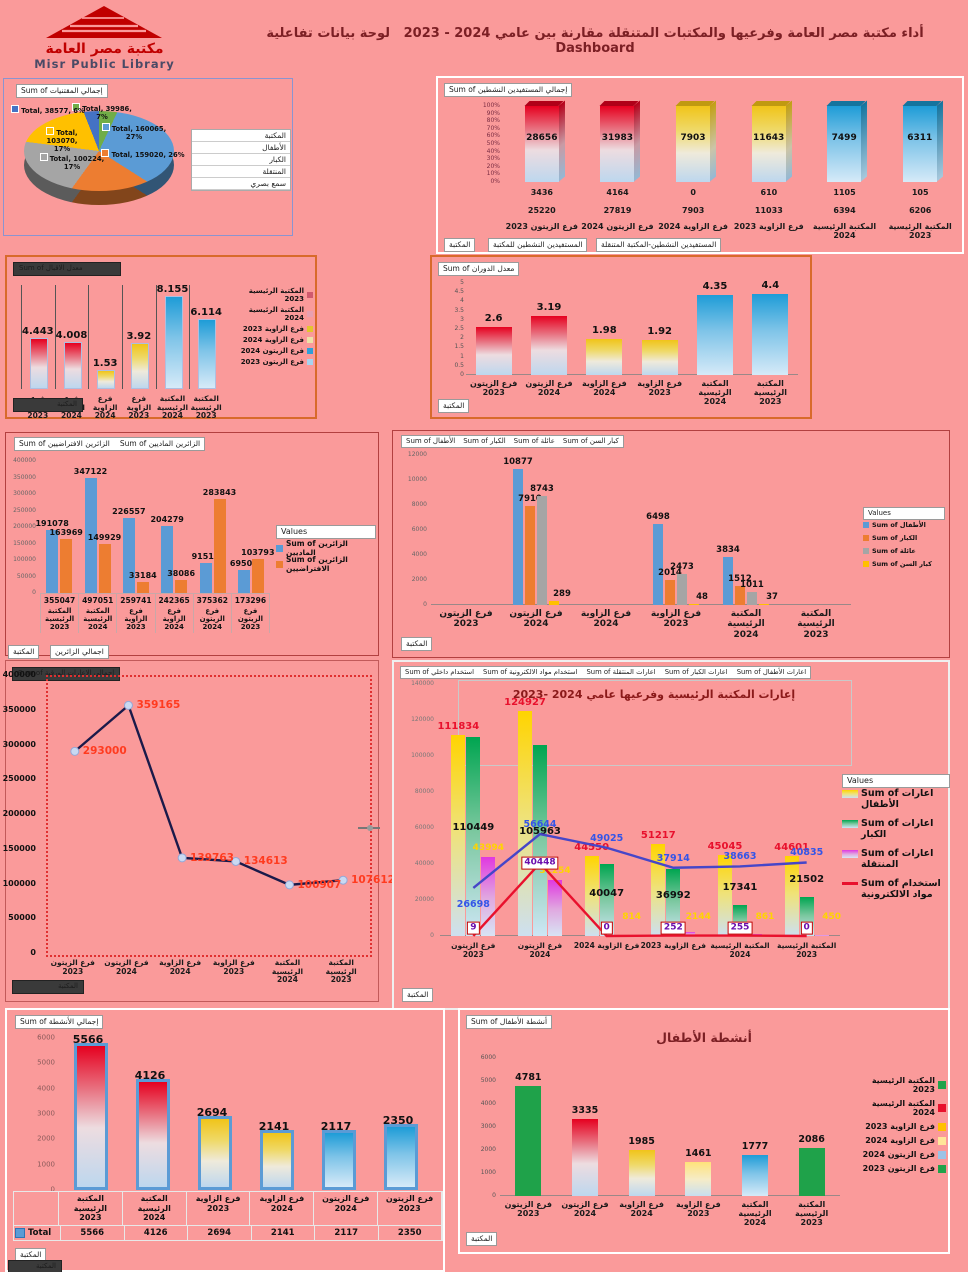 The height and width of the screenshot is (1278, 968). Describe the element at coordinates (46, 1088) in the screenshot. I see `y-axis-tick: 4000` at that location.